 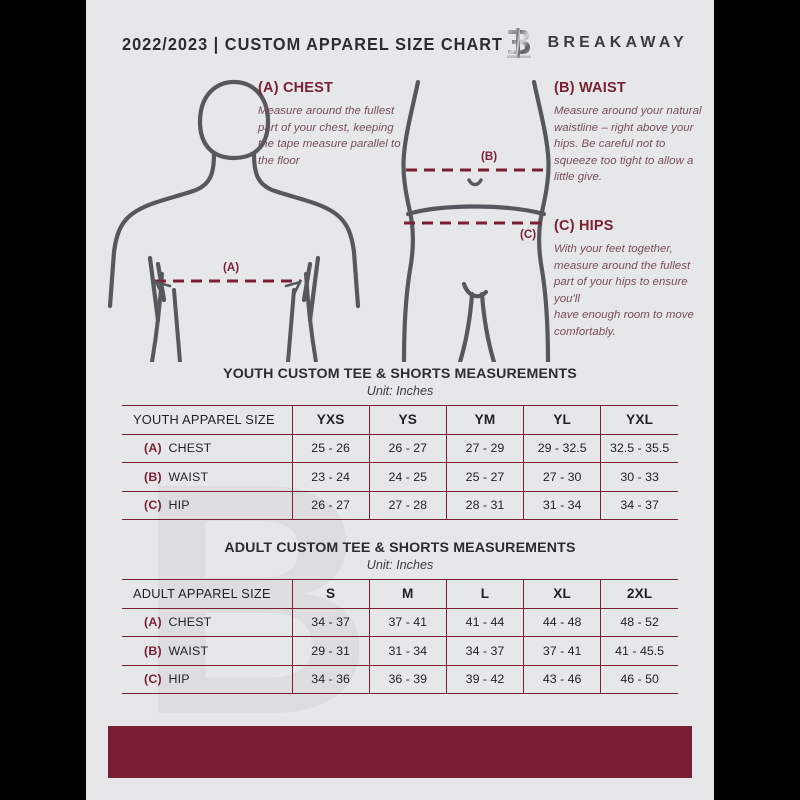 I want to click on measurement-cell: 24 - 25, so click(x=407, y=477).